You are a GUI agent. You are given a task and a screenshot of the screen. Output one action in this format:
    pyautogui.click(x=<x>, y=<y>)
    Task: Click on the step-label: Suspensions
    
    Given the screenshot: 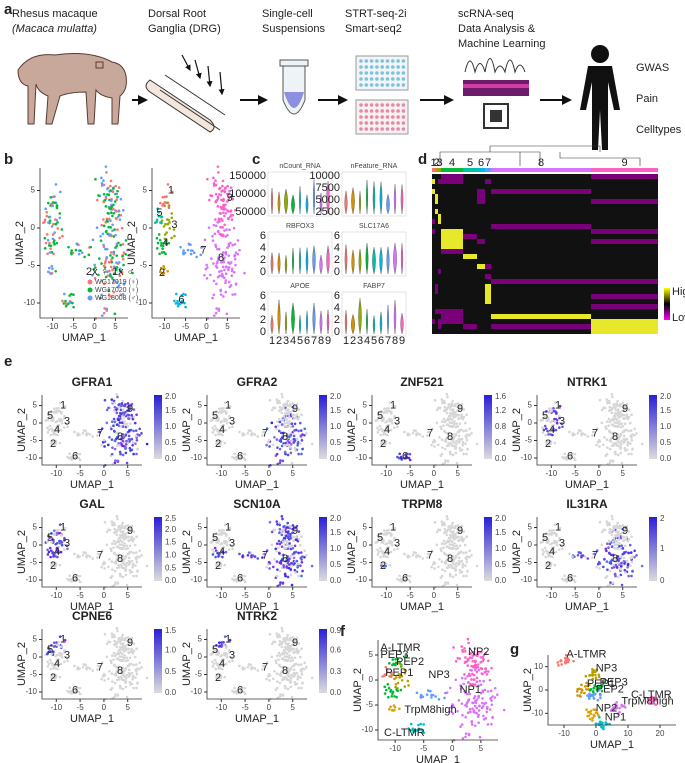 What is the action you would take?
    pyautogui.click(x=293, y=29)
    